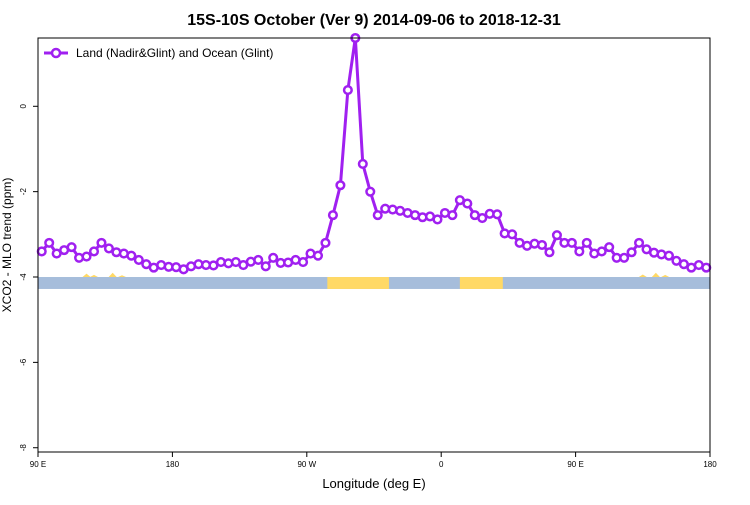 This screenshot has width=750, height=505. What do you see at coordinates (373, 483) in the screenshot?
I see `x-axis-label: Longitude (deg E)` at bounding box center [373, 483].